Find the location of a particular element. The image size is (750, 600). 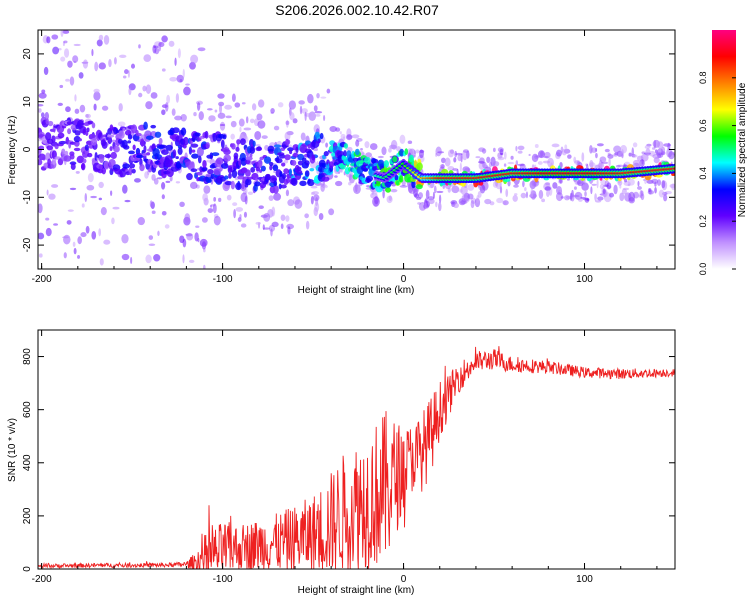

x-tick-label: -100 is located at coordinates (223, 279).